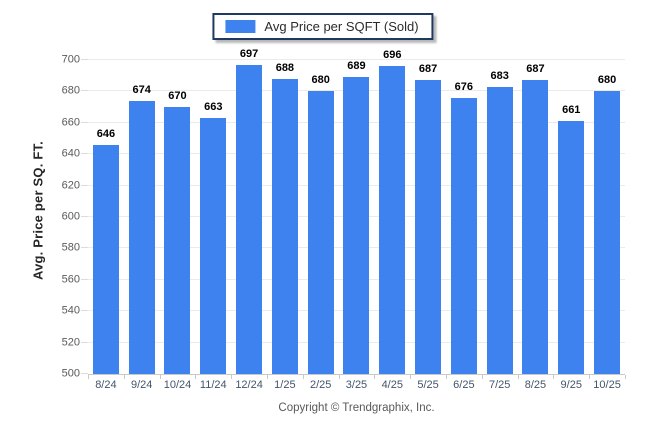 Image resolution: width=646 pixels, height=434 pixels. I want to click on x-tick-label: 5/25, so click(428, 385).